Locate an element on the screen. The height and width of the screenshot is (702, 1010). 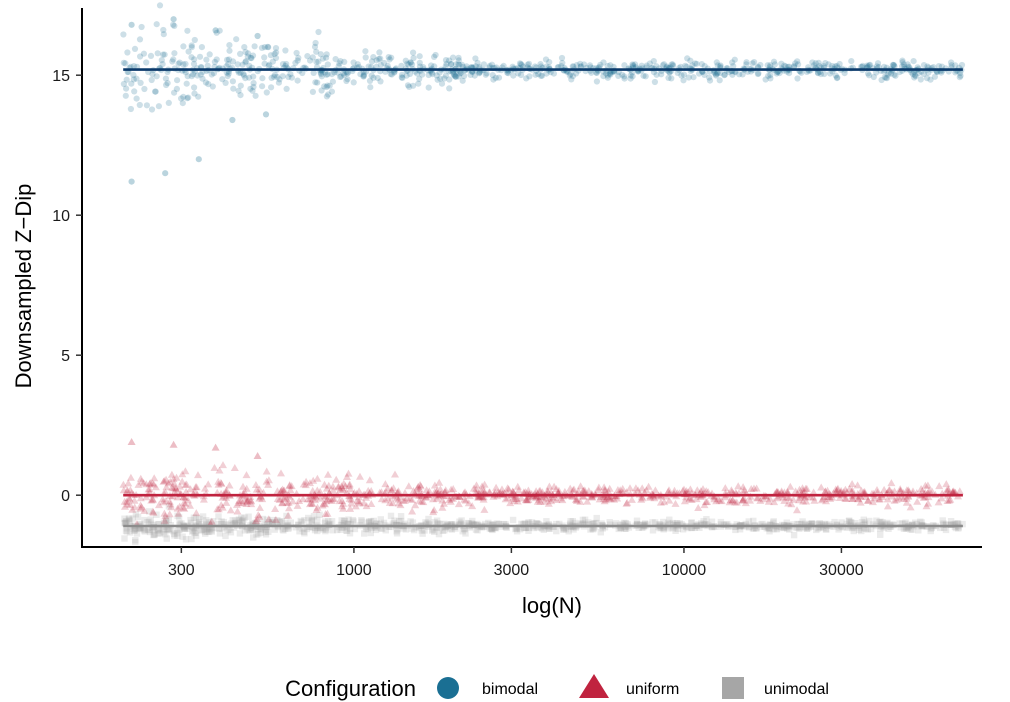
series-unimodal is located at coordinates (543, 524).